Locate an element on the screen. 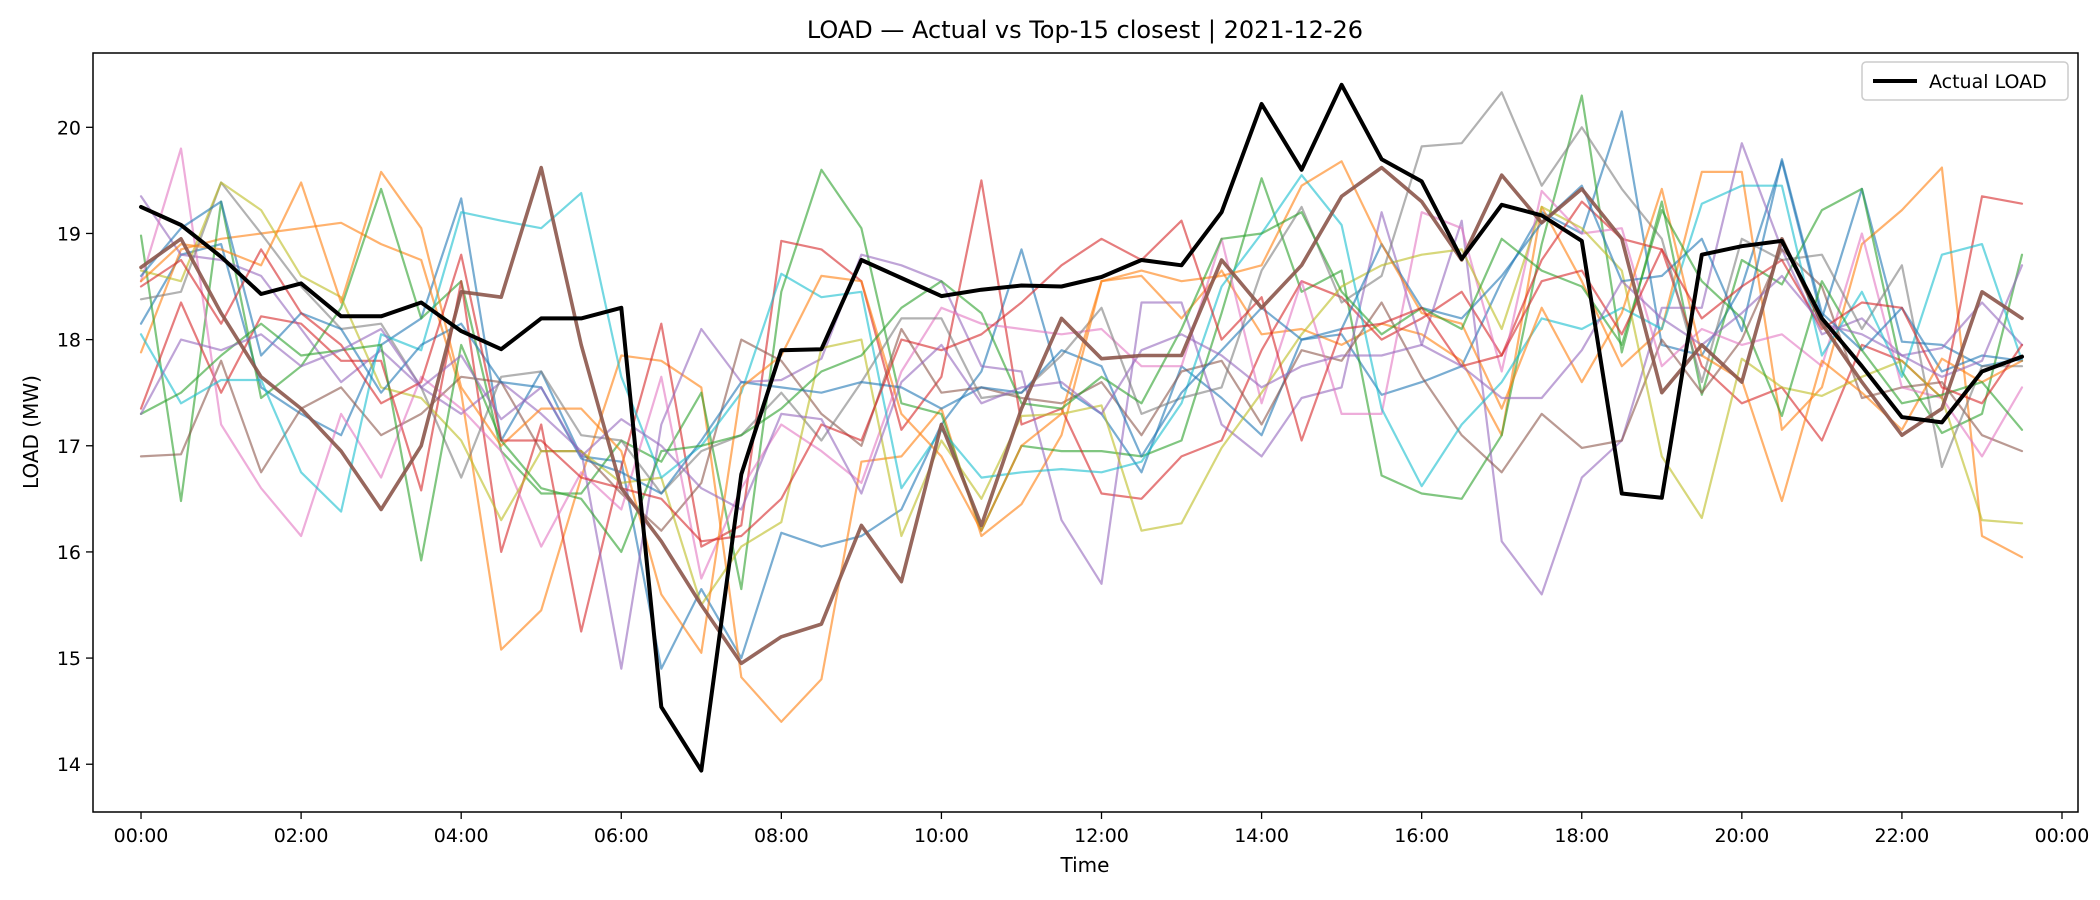 This screenshot has width=2100, height=900. y-tick-label: 19 is located at coordinates (69, 234).